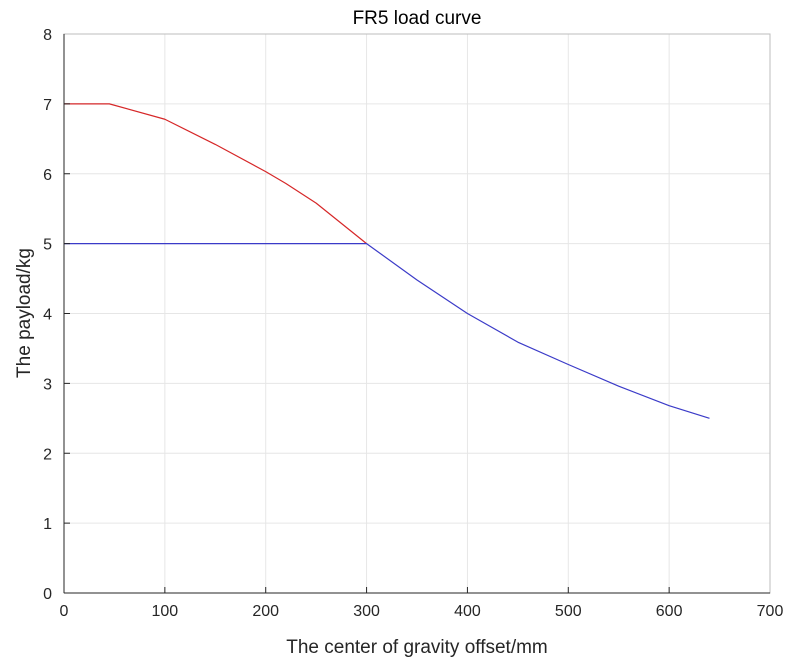 This screenshot has height=665, width=800. What do you see at coordinates (47, 524) in the screenshot?
I see `y-tick-label: 1` at bounding box center [47, 524].